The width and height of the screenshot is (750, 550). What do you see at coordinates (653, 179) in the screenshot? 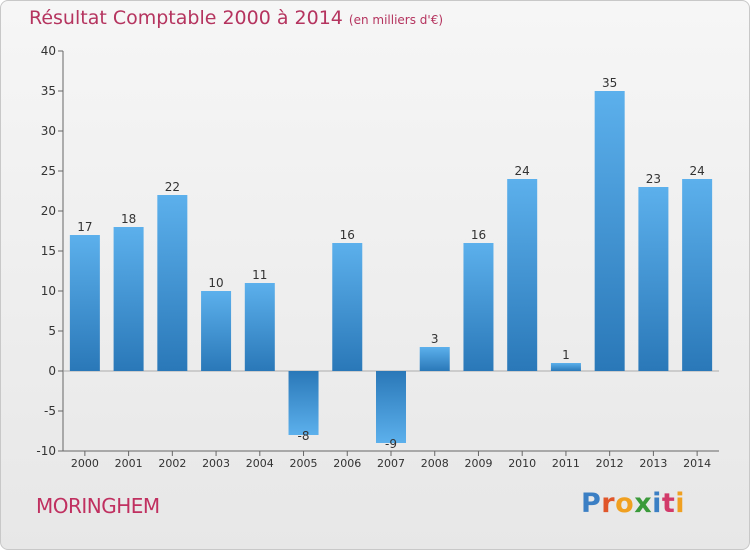
I see `bar-value-label: 23` at bounding box center [653, 179].